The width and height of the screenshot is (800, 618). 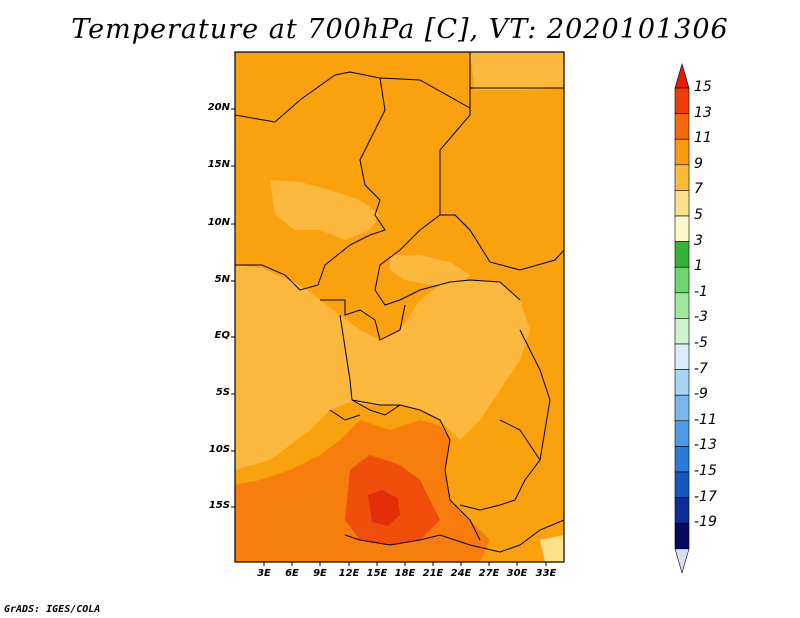 I want to click on credit-text: GrADS: IGES/COLA, so click(x=52, y=609).